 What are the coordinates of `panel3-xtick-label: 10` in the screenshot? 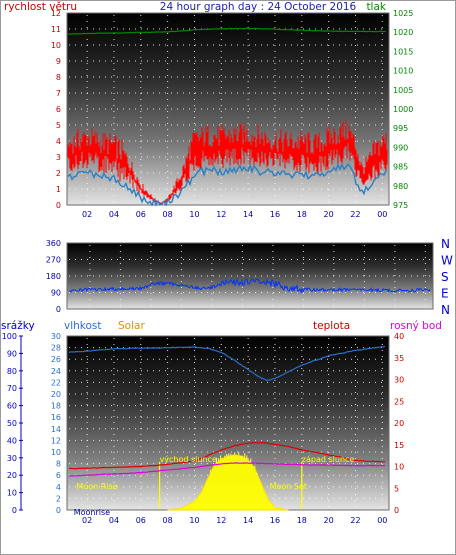 It's located at (194, 520).